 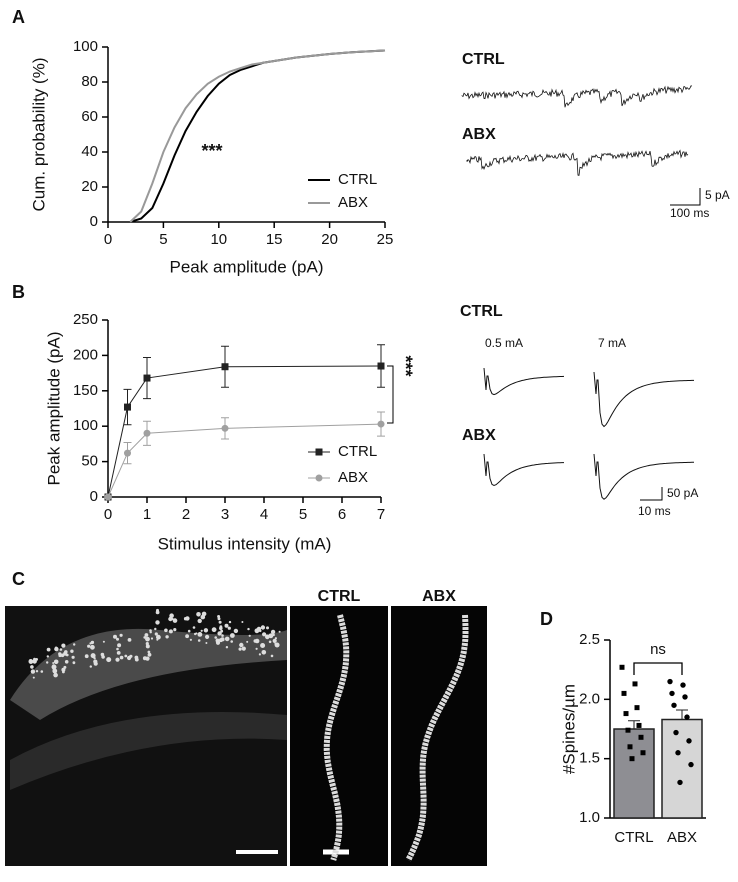 What do you see at coordinates (654, 511) in the screenshot?
I see `scale-label: 10 ms` at bounding box center [654, 511].